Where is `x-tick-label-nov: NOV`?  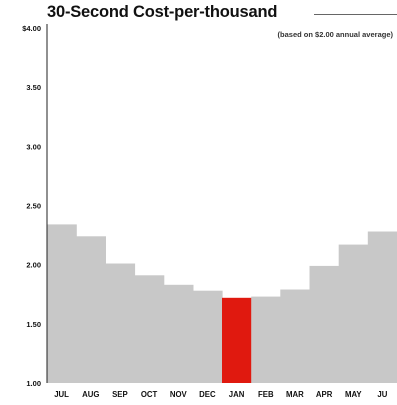 x-tick-label-nov: NOV is located at coordinates (179, 394).